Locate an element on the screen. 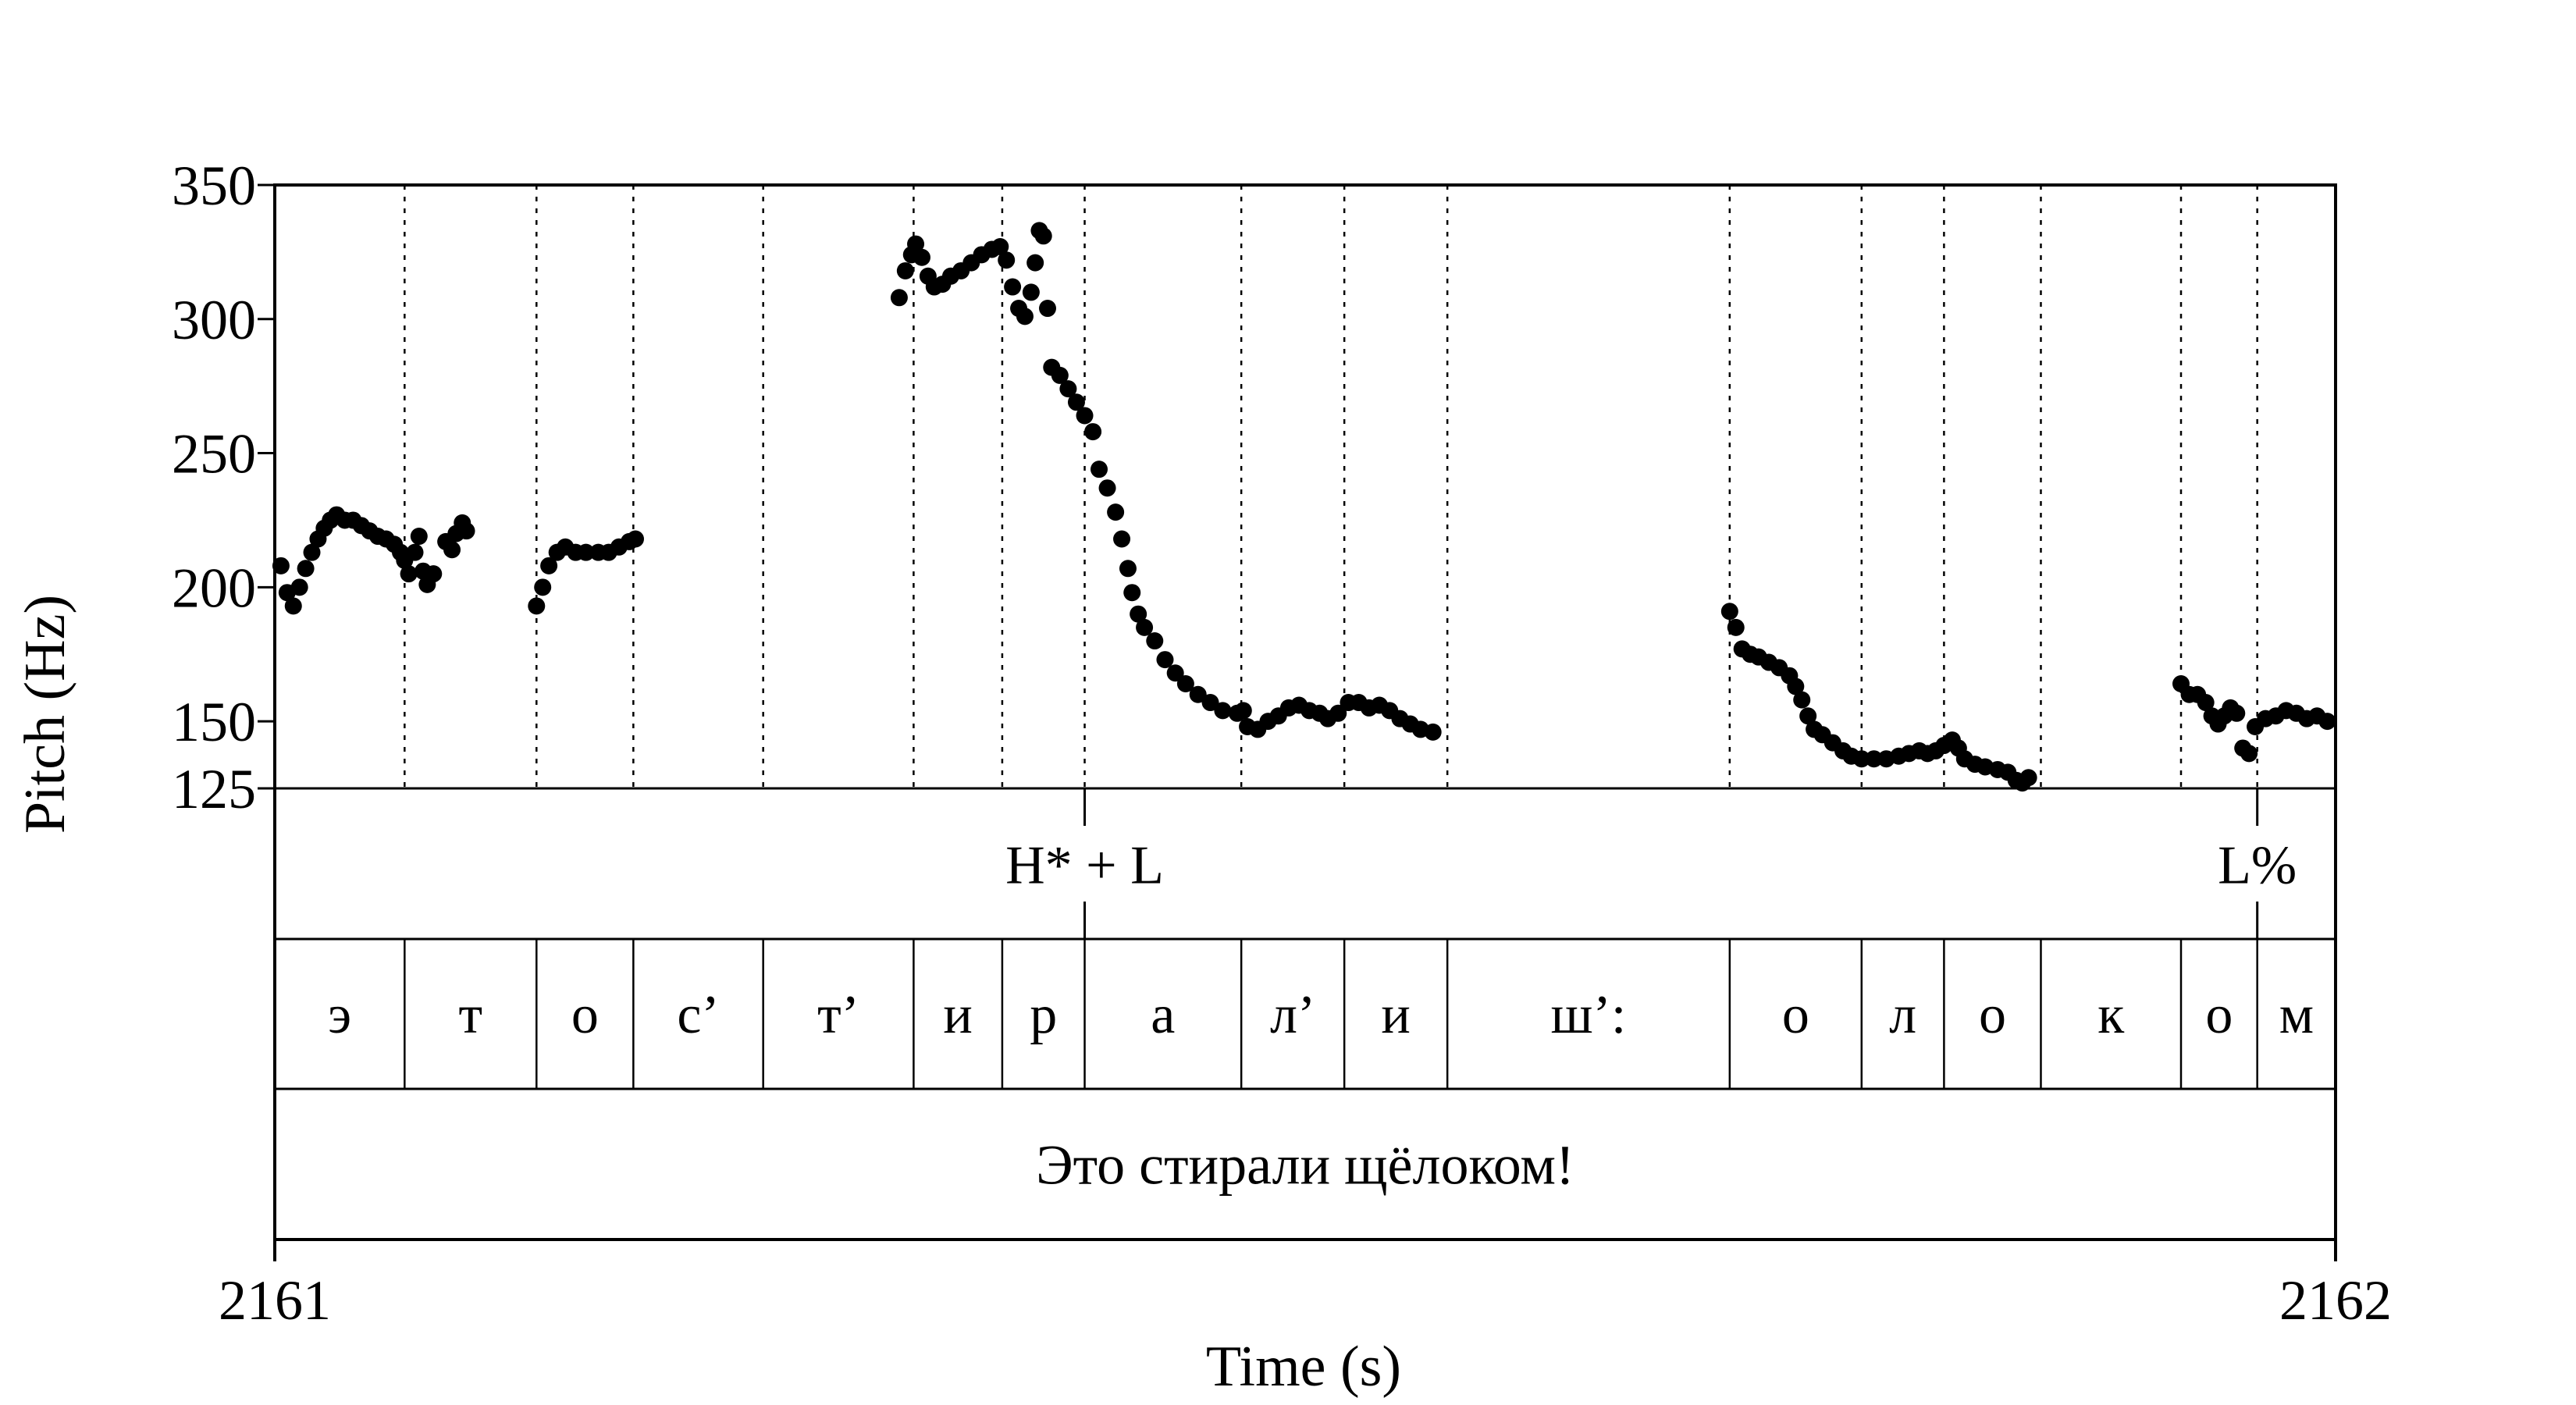  segment-label: р is located at coordinates (1043, 1015).